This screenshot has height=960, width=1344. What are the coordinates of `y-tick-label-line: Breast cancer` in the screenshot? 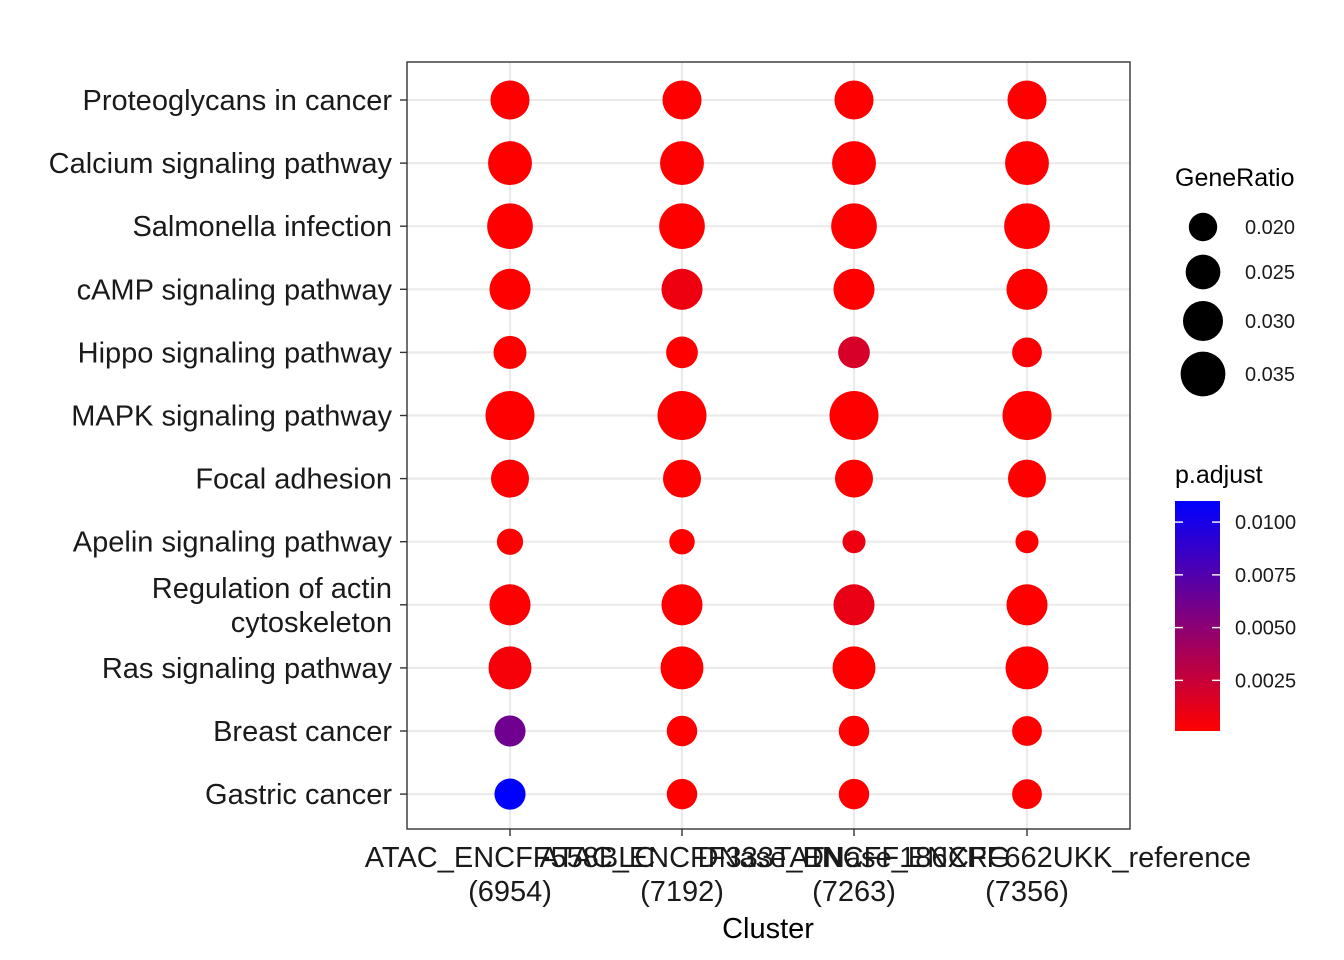 It's located at (302, 732).